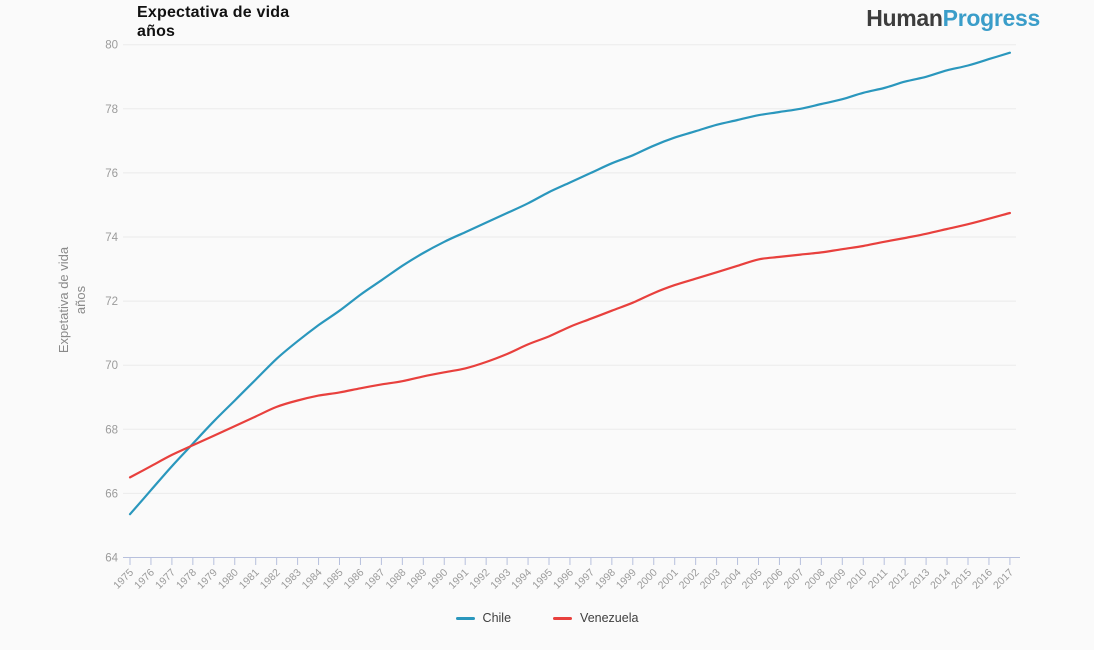  What do you see at coordinates (458, 579) in the screenshot?
I see `x-tick-label: 1991` at bounding box center [458, 579].